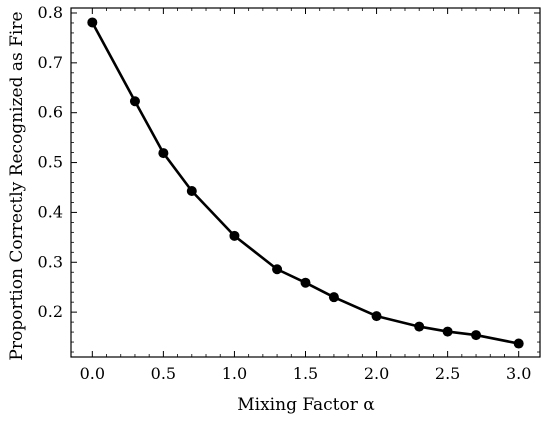  Describe the element at coordinates (50, 311) in the screenshot. I see `y-tick-label: 0.2` at that location.